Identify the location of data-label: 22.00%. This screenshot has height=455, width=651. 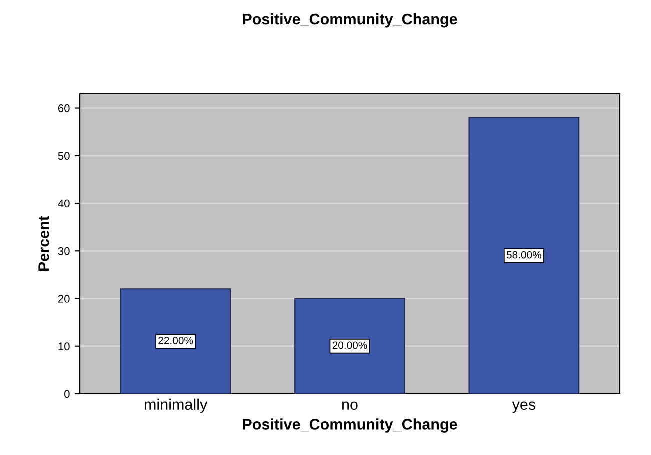
(176, 340).